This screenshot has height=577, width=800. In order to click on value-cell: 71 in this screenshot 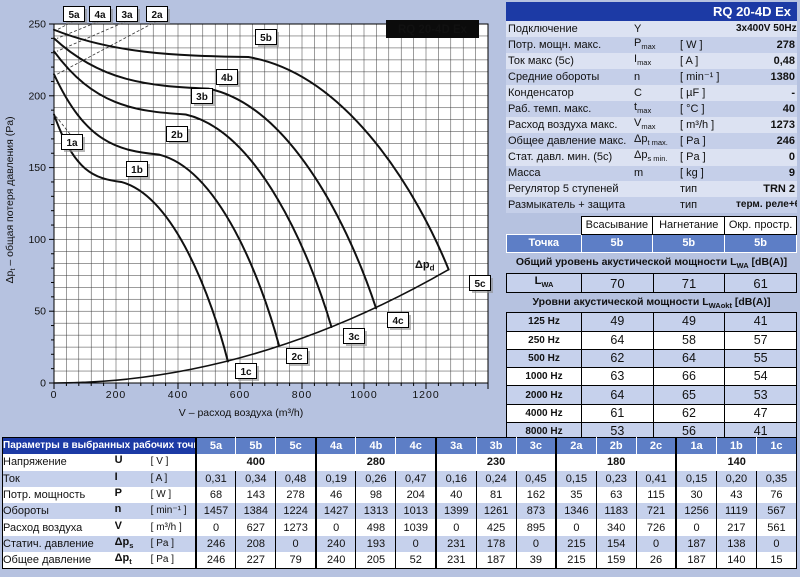, I will do `click(689, 283)`.